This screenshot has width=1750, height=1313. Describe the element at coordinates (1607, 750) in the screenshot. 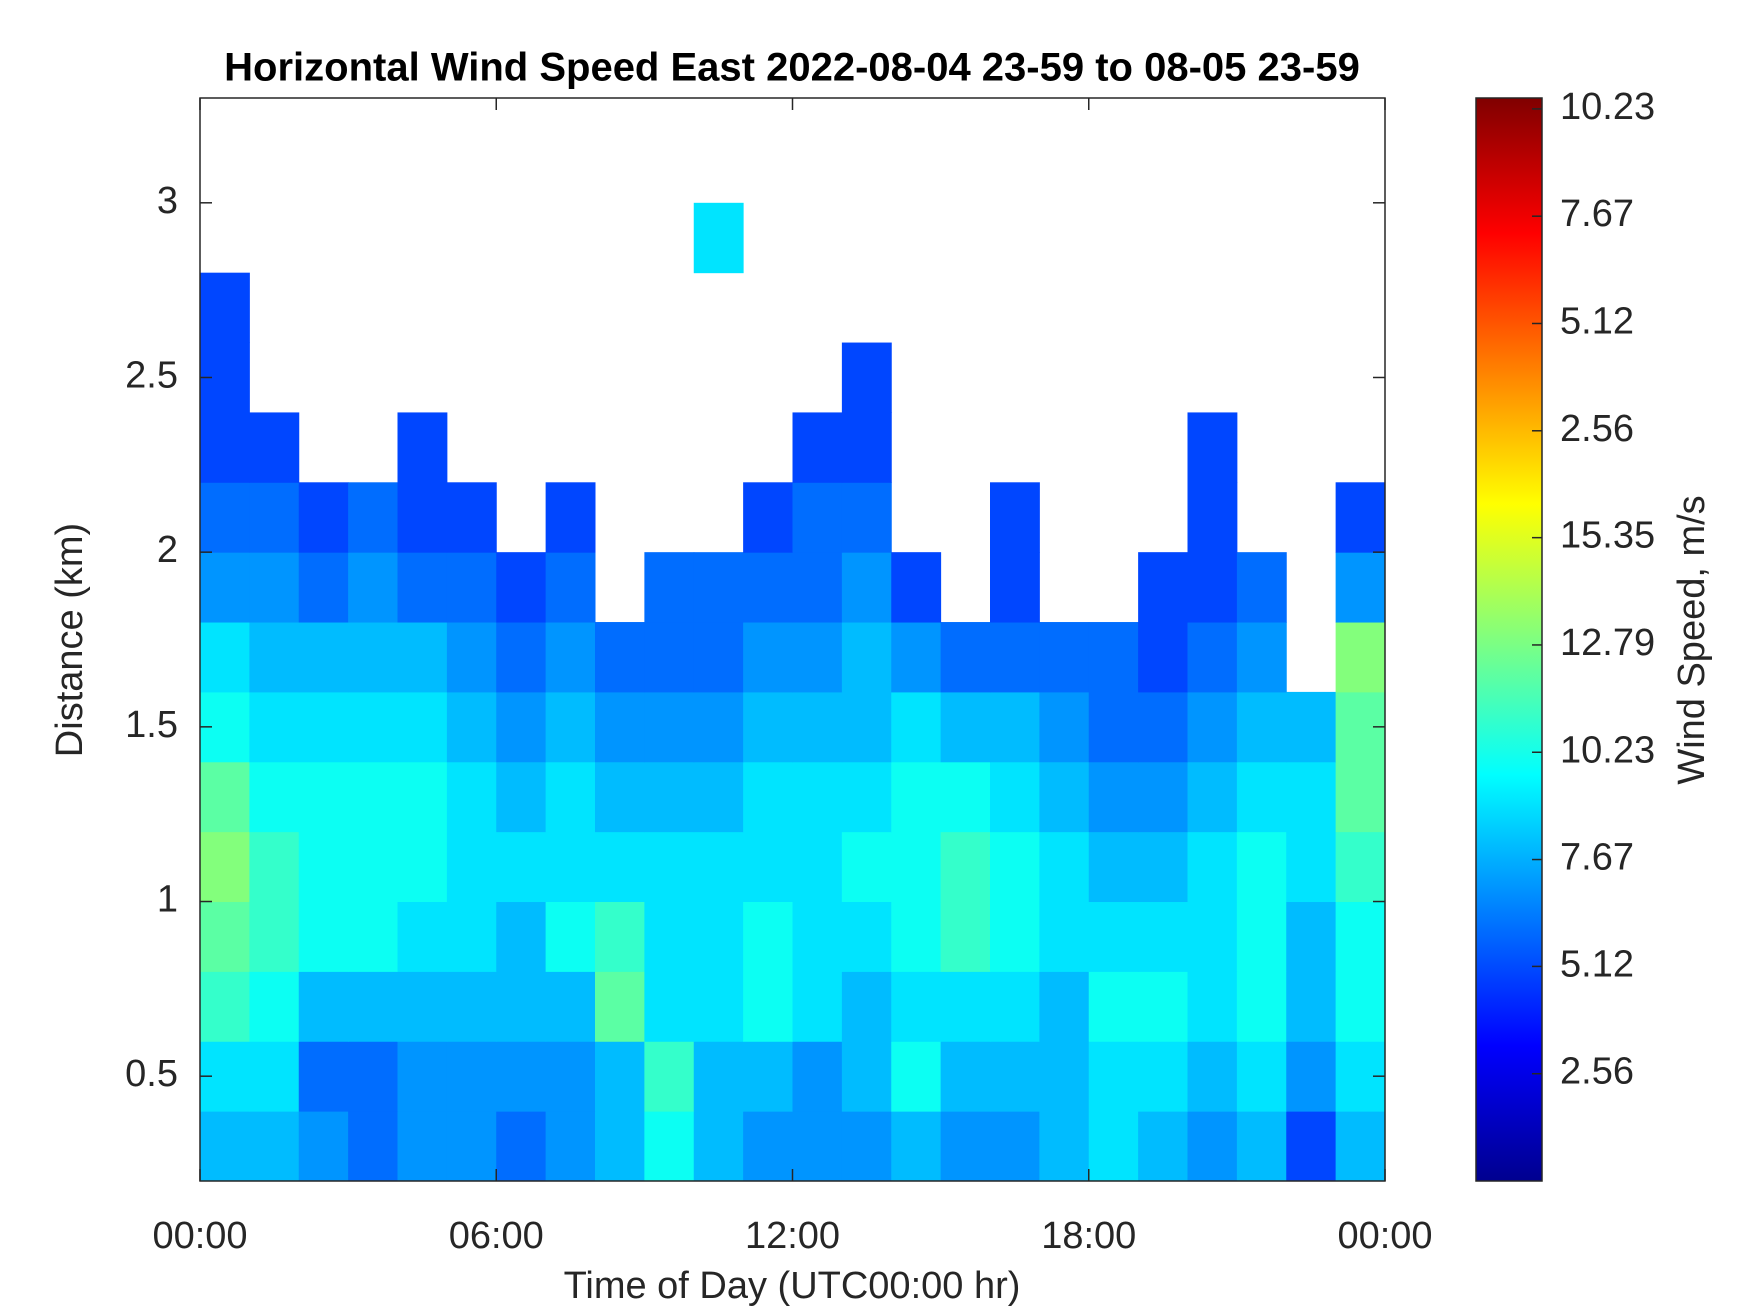

I see `colorbar-tick-label: 10.23` at that location.